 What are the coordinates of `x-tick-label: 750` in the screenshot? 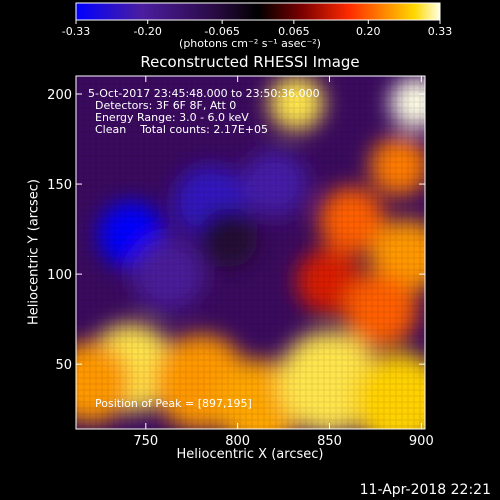 It's located at (145, 441).